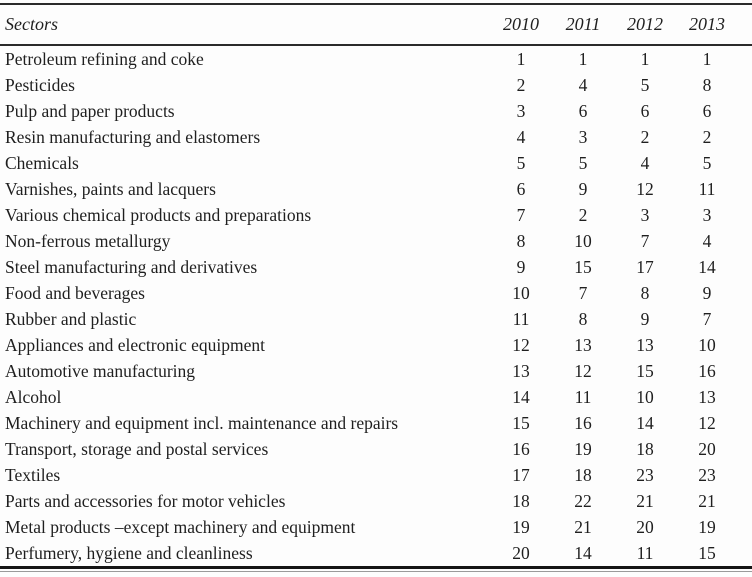  I want to click on table-bottom-rule-thick, so click(376, 567).